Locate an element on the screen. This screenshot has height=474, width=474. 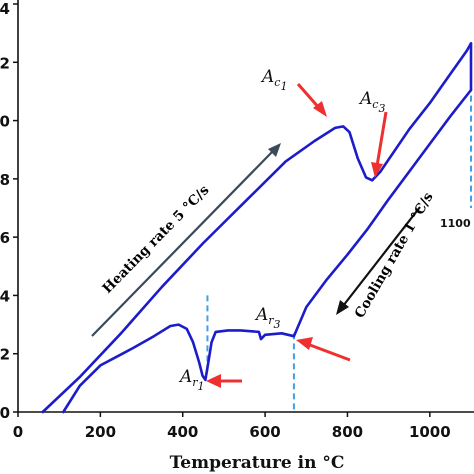
x-axis-title: Temperature in °C is located at coordinates (257, 463).